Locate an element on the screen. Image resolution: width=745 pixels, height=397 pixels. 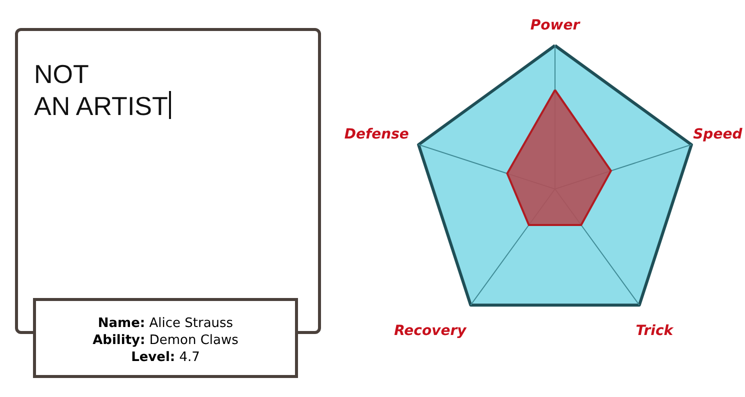
spoke-label: Recovery is located at coordinates (431, 331).